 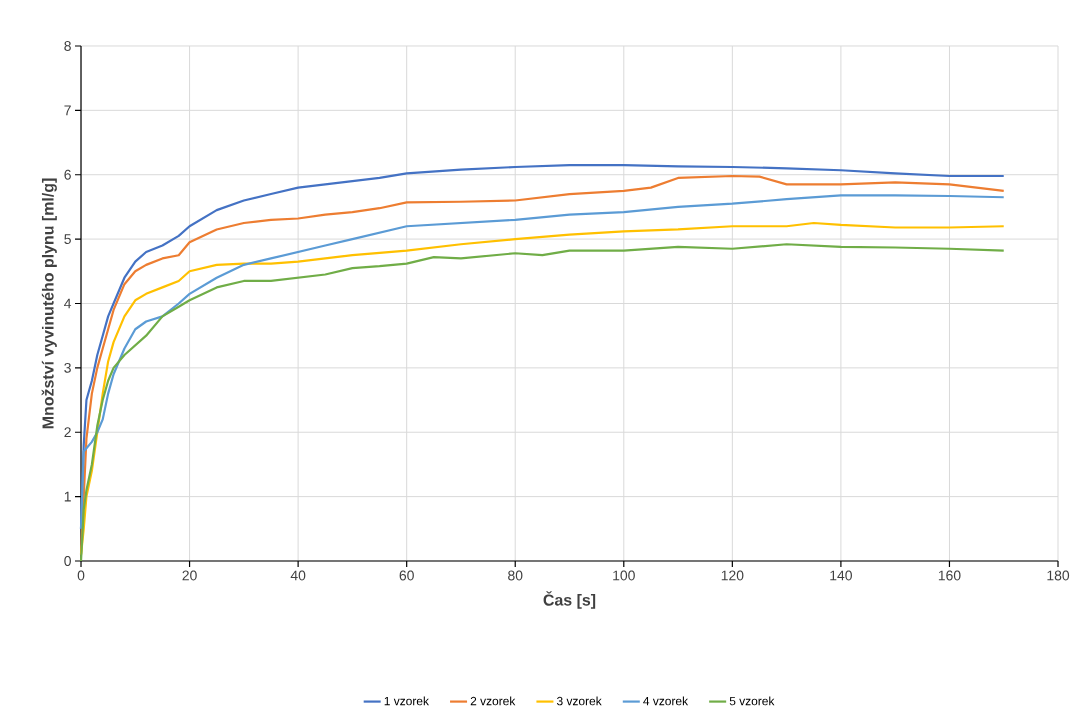 I want to click on x-tick-label: 60, so click(x=406, y=575).